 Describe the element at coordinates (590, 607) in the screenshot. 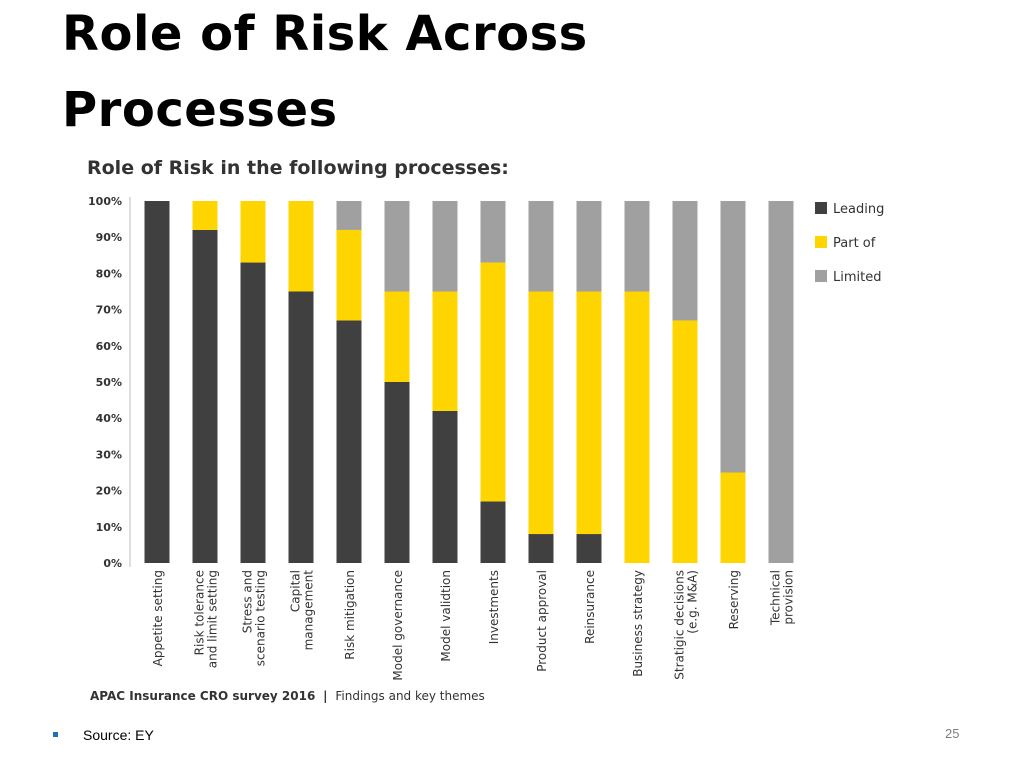

I see `x-tick-label: Reinsurance` at that location.